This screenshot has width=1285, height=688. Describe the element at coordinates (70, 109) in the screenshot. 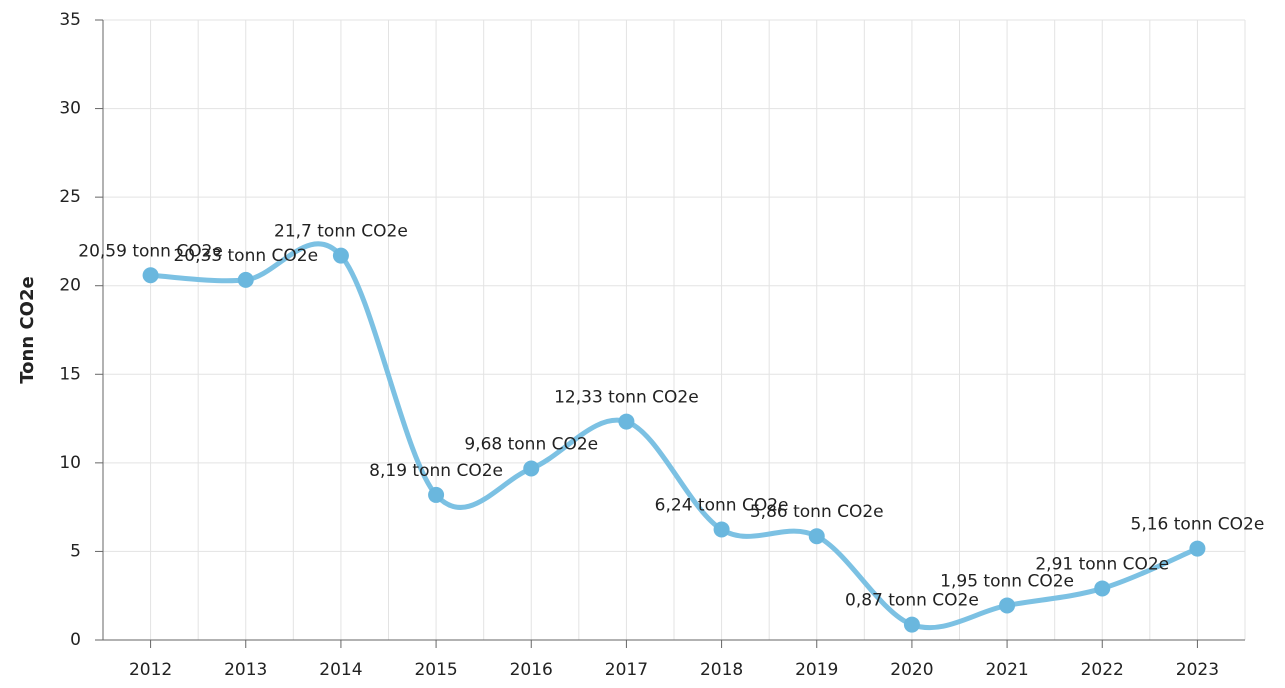

I see `y-tick-label: 30` at that location.